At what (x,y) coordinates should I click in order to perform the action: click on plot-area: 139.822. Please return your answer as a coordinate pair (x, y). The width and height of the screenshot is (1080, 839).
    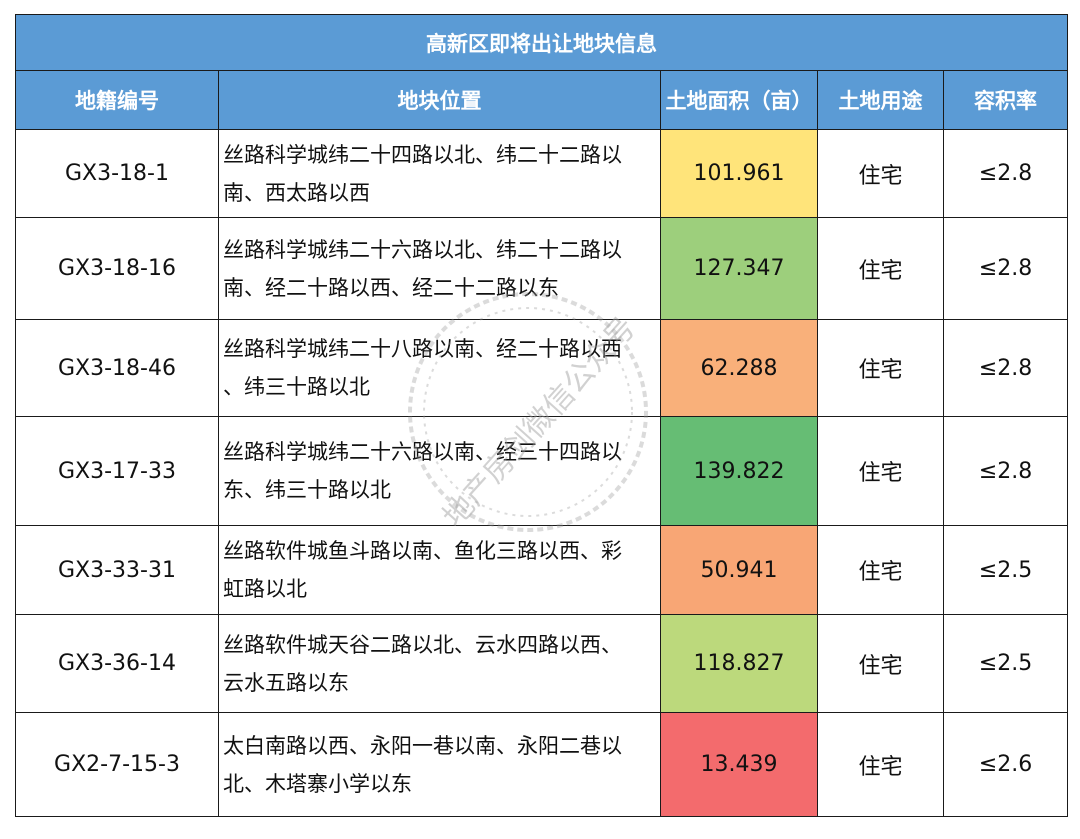
    Looking at the image, I should click on (739, 471).